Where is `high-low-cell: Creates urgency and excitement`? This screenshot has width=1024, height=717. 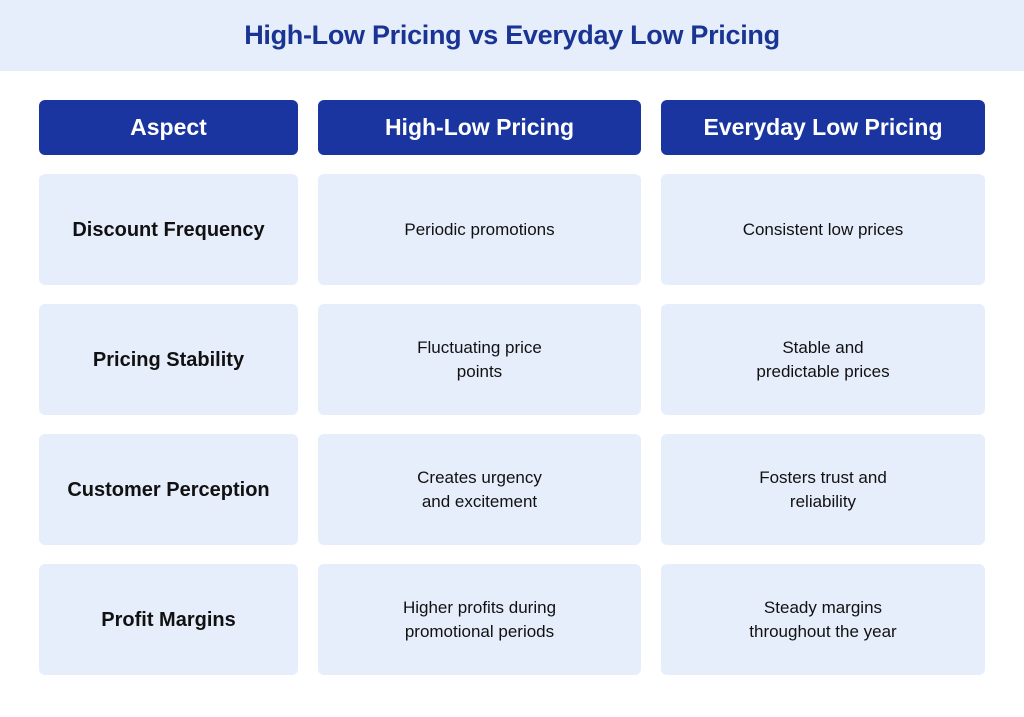
high-low-cell: Creates urgency and excitement is located at coordinates (479, 489).